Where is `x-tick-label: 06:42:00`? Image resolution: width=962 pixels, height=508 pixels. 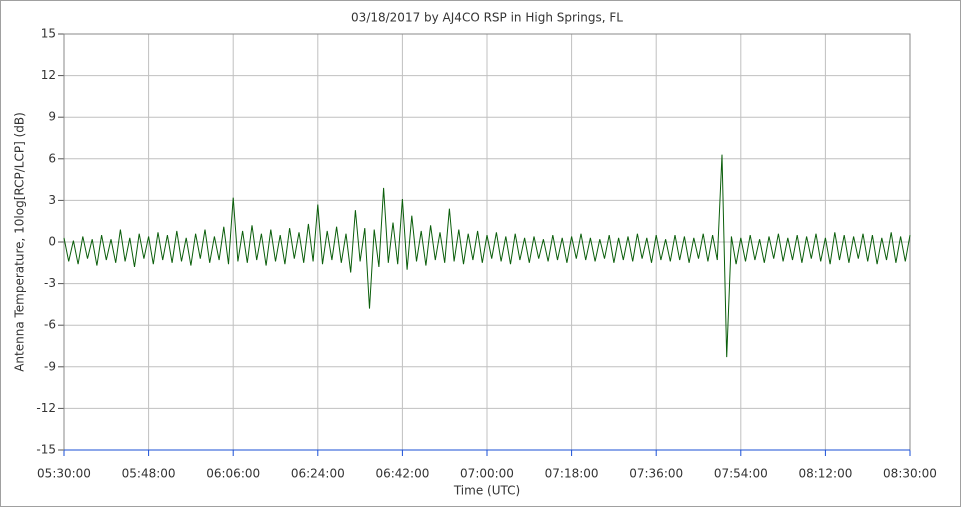
x-tick-label: 06:42:00 is located at coordinates (402, 474).